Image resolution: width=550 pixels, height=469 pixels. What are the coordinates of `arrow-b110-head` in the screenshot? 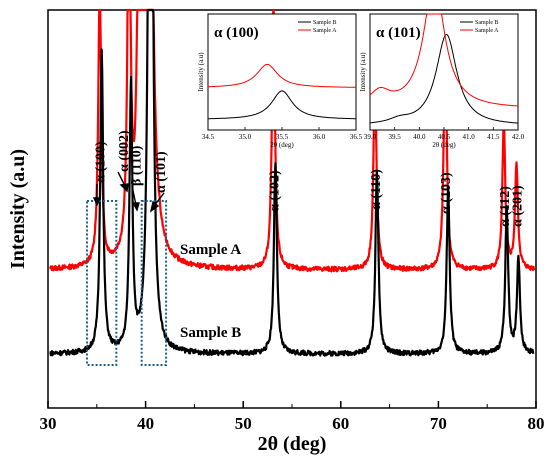 It's located at (135, 207).